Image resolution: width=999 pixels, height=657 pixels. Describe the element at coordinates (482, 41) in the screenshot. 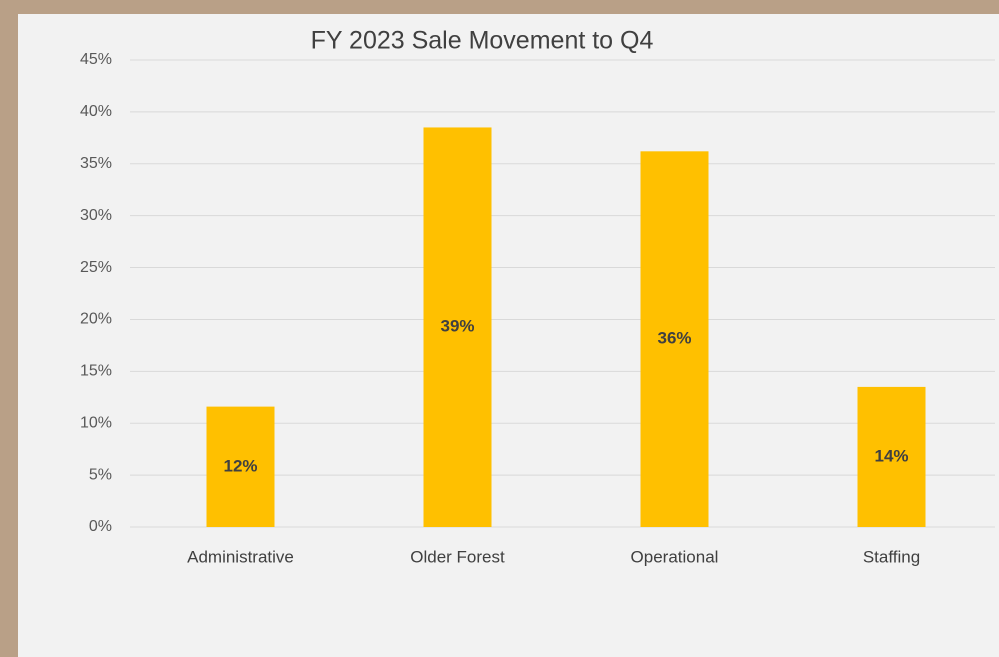

I see `chart-title: FY 2023 Sale Movement to Q4` at that location.